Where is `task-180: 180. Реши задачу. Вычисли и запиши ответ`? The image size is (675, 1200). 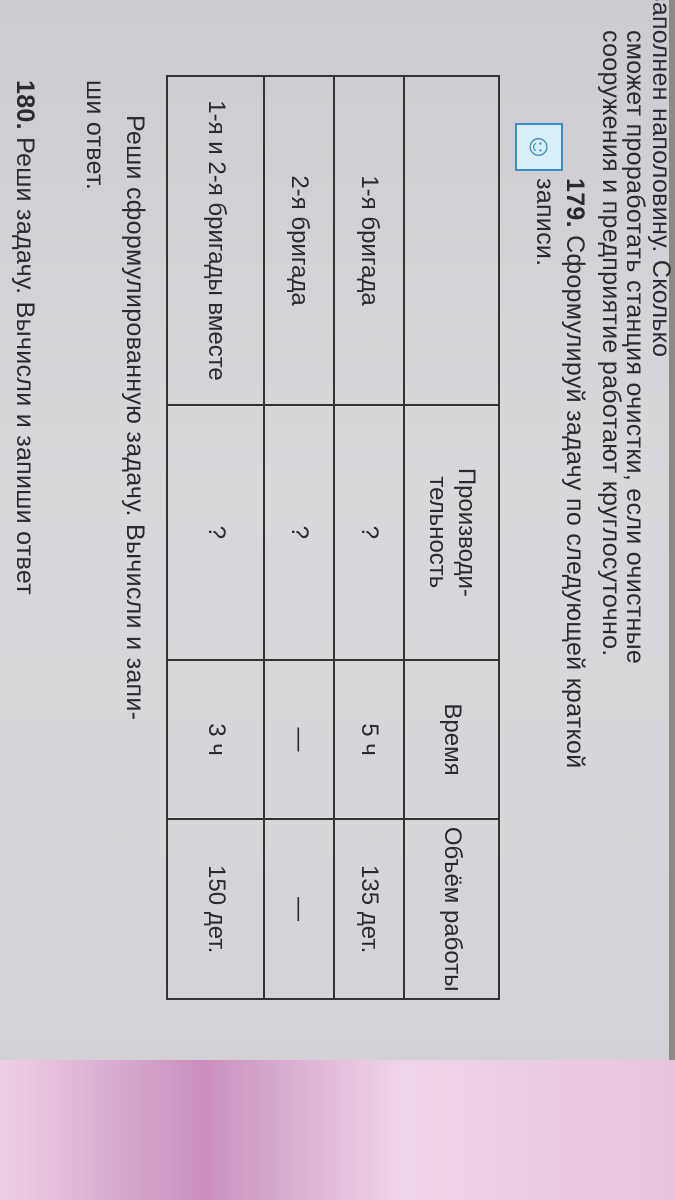
task-180: 180. Реши задачу. Вычисли и запиши ответ is located at coordinates (24, 337).